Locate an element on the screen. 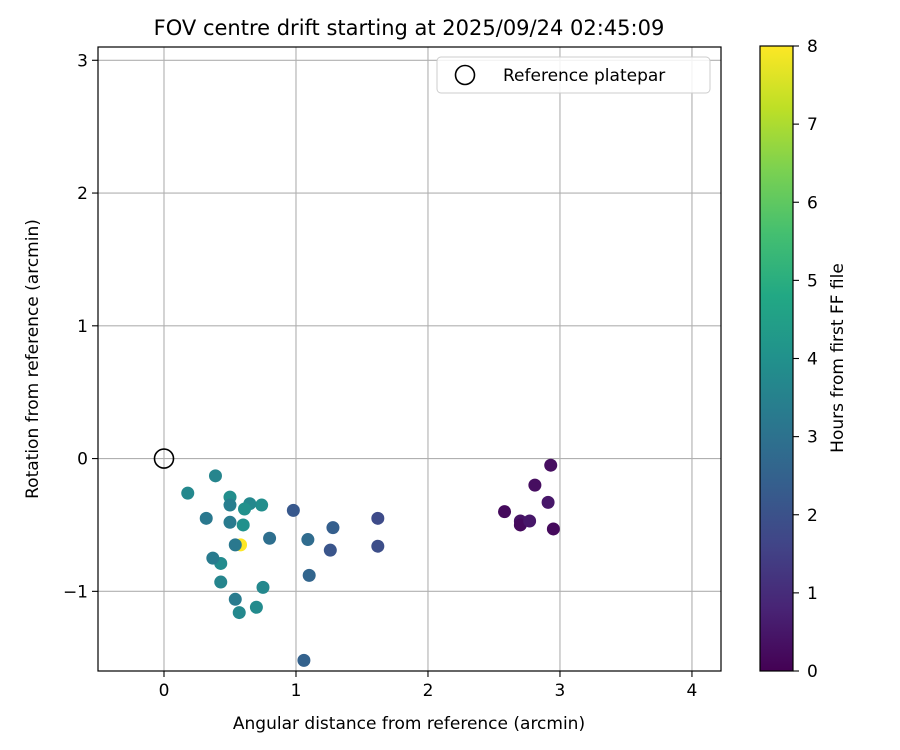 The image size is (900, 750). reference-point-marker is located at coordinates (164, 458).